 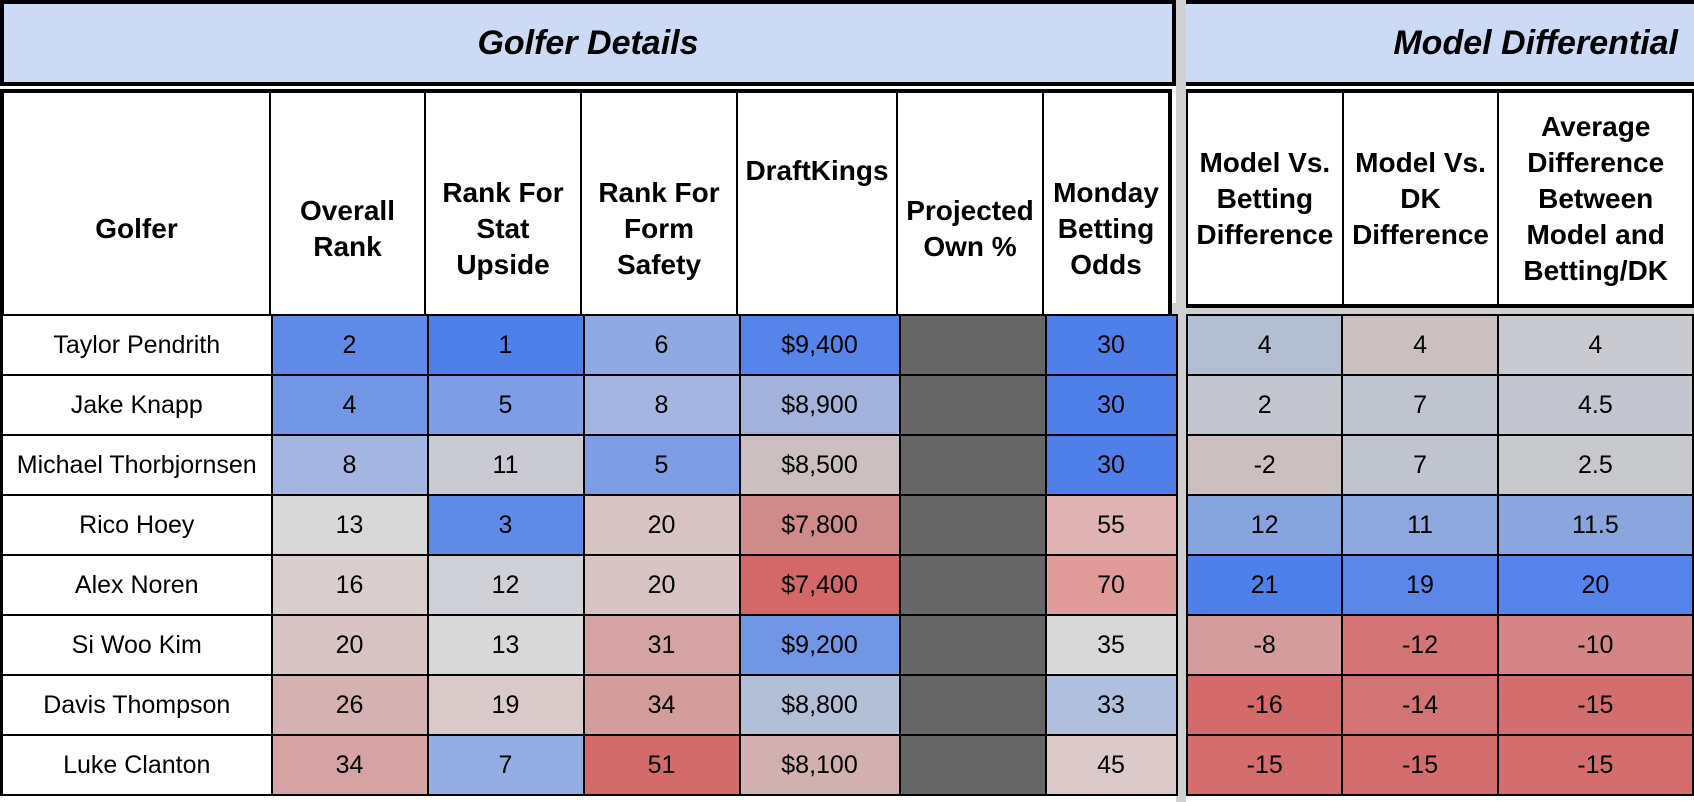 I want to click on table-row: Luke Clanton 34 7 51 $8,100 45, so click(x=589, y=765).